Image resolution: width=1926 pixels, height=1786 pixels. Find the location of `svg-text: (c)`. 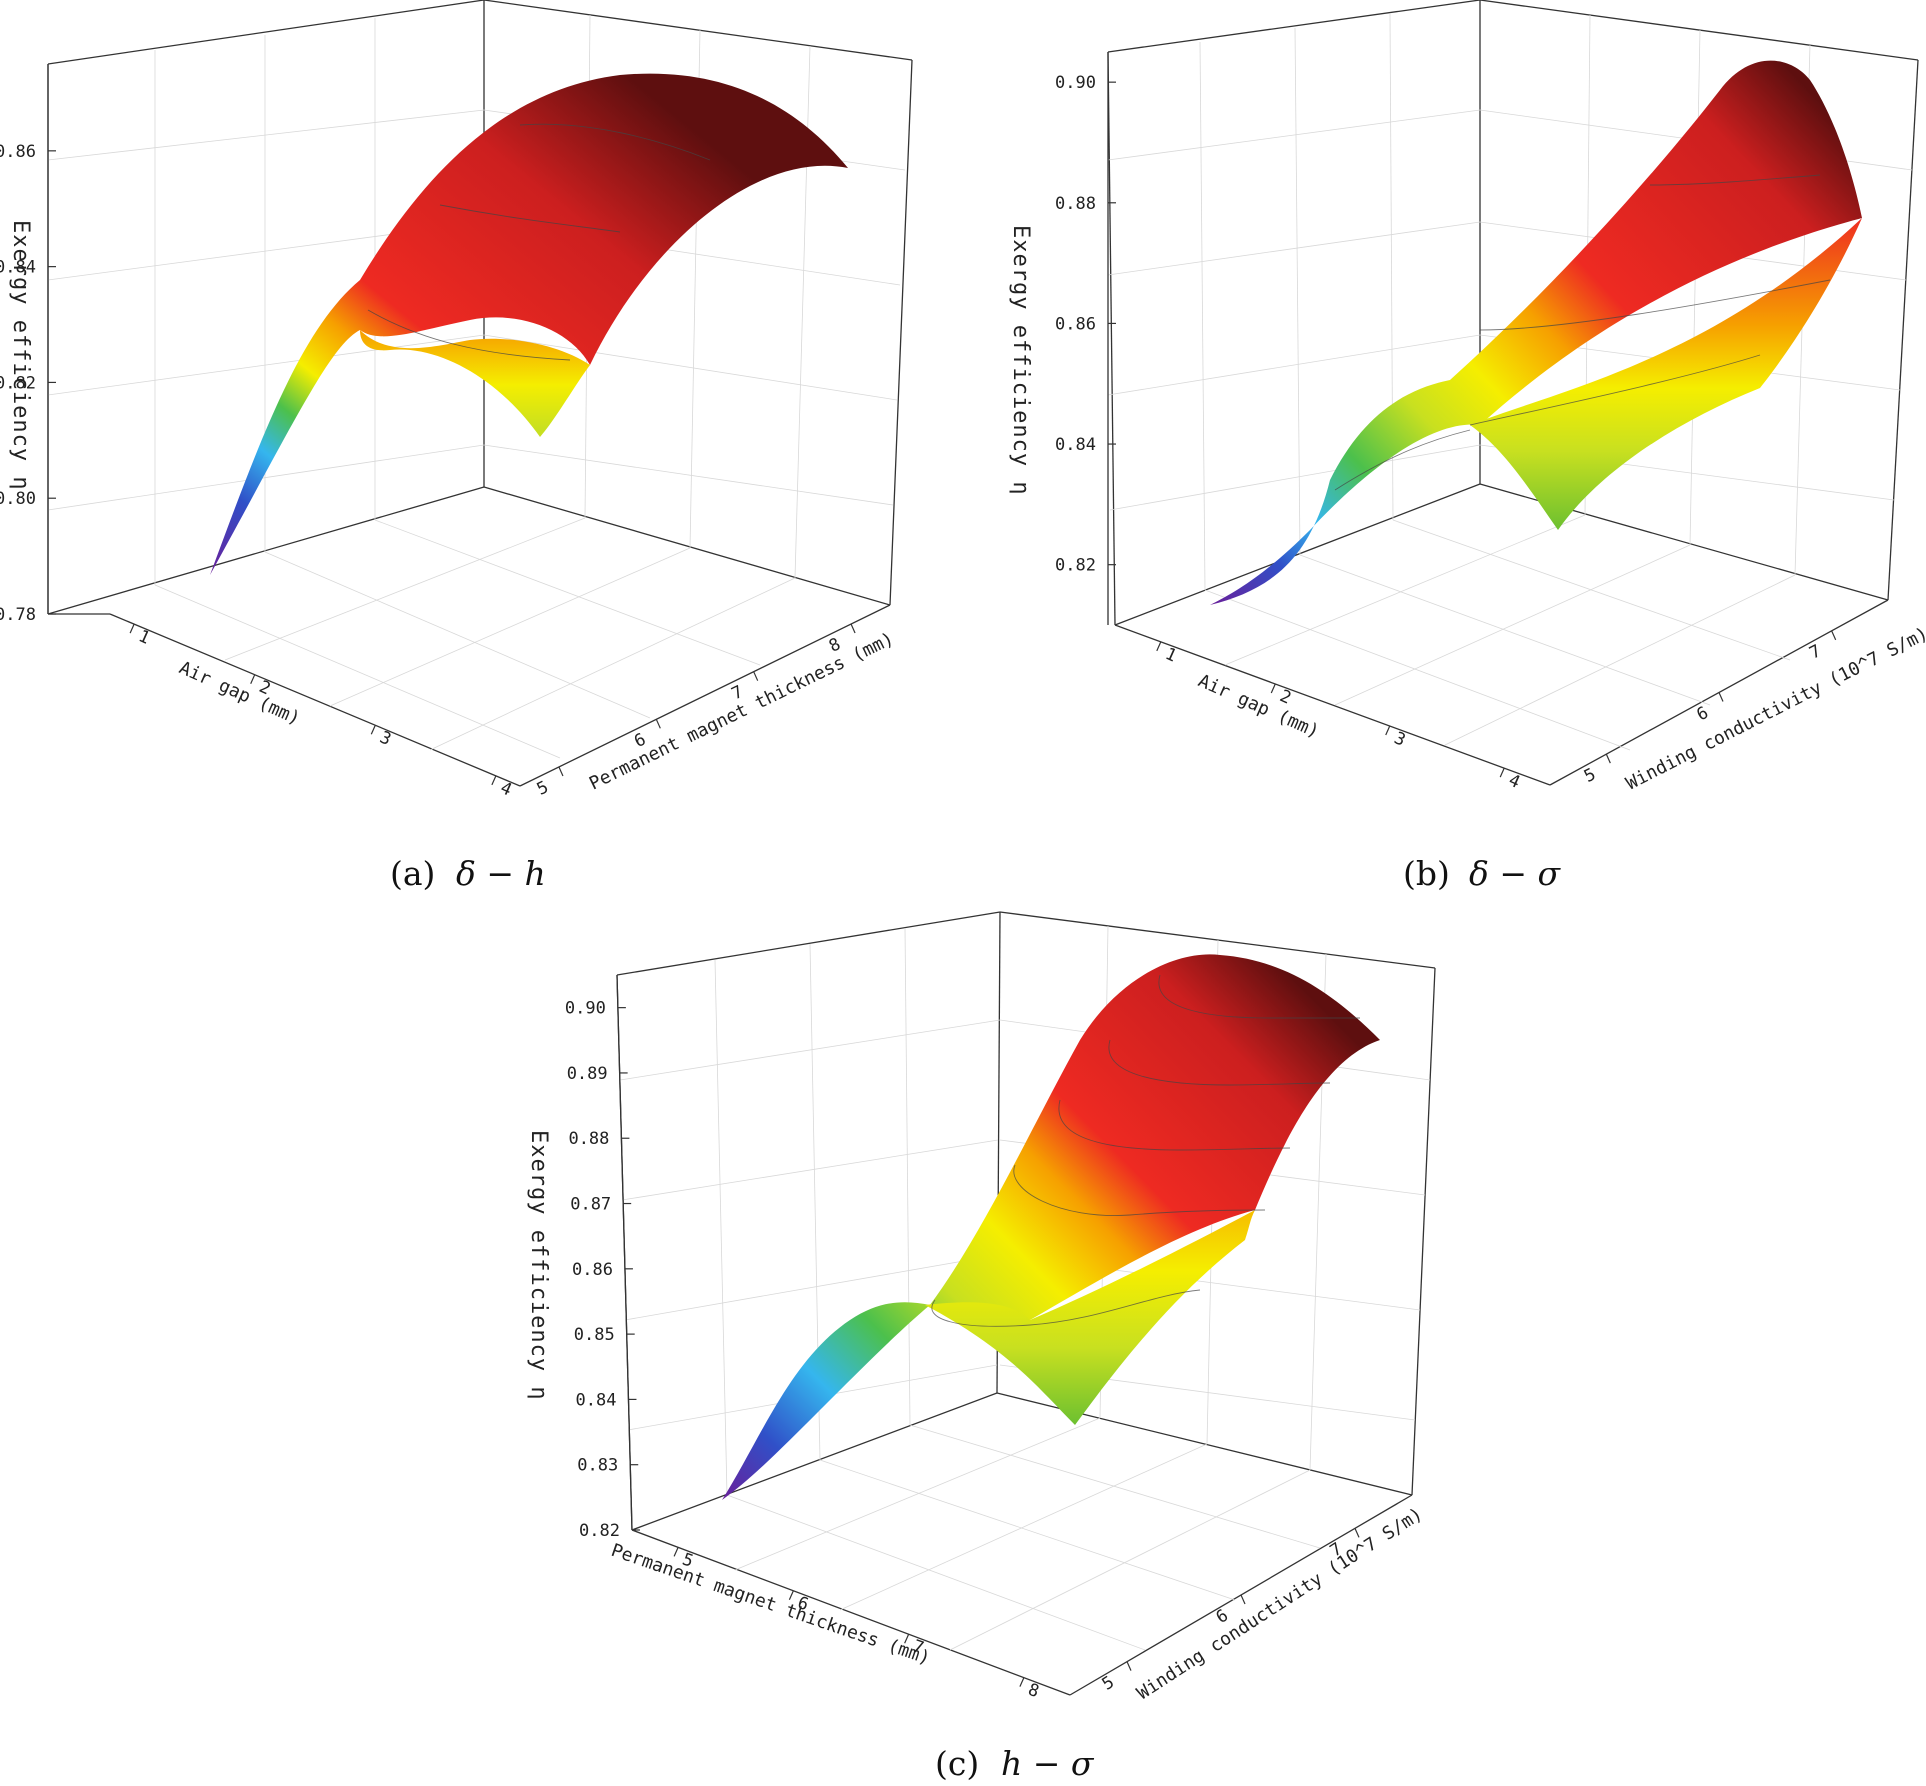

svg-text: (c) is located at coordinates (957, 1763).